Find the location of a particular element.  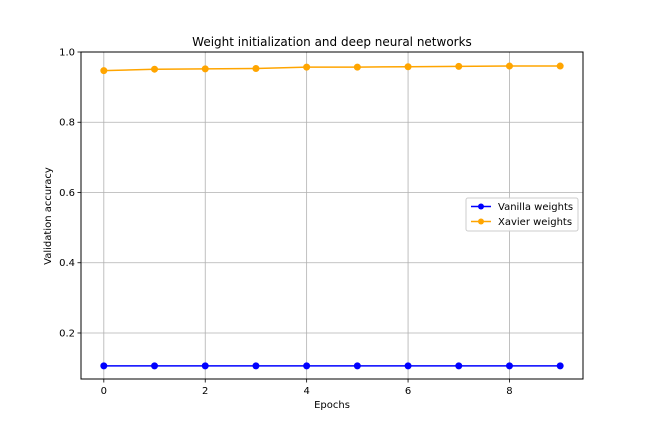

legend-item: Xavier weights is located at coordinates (521, 222).